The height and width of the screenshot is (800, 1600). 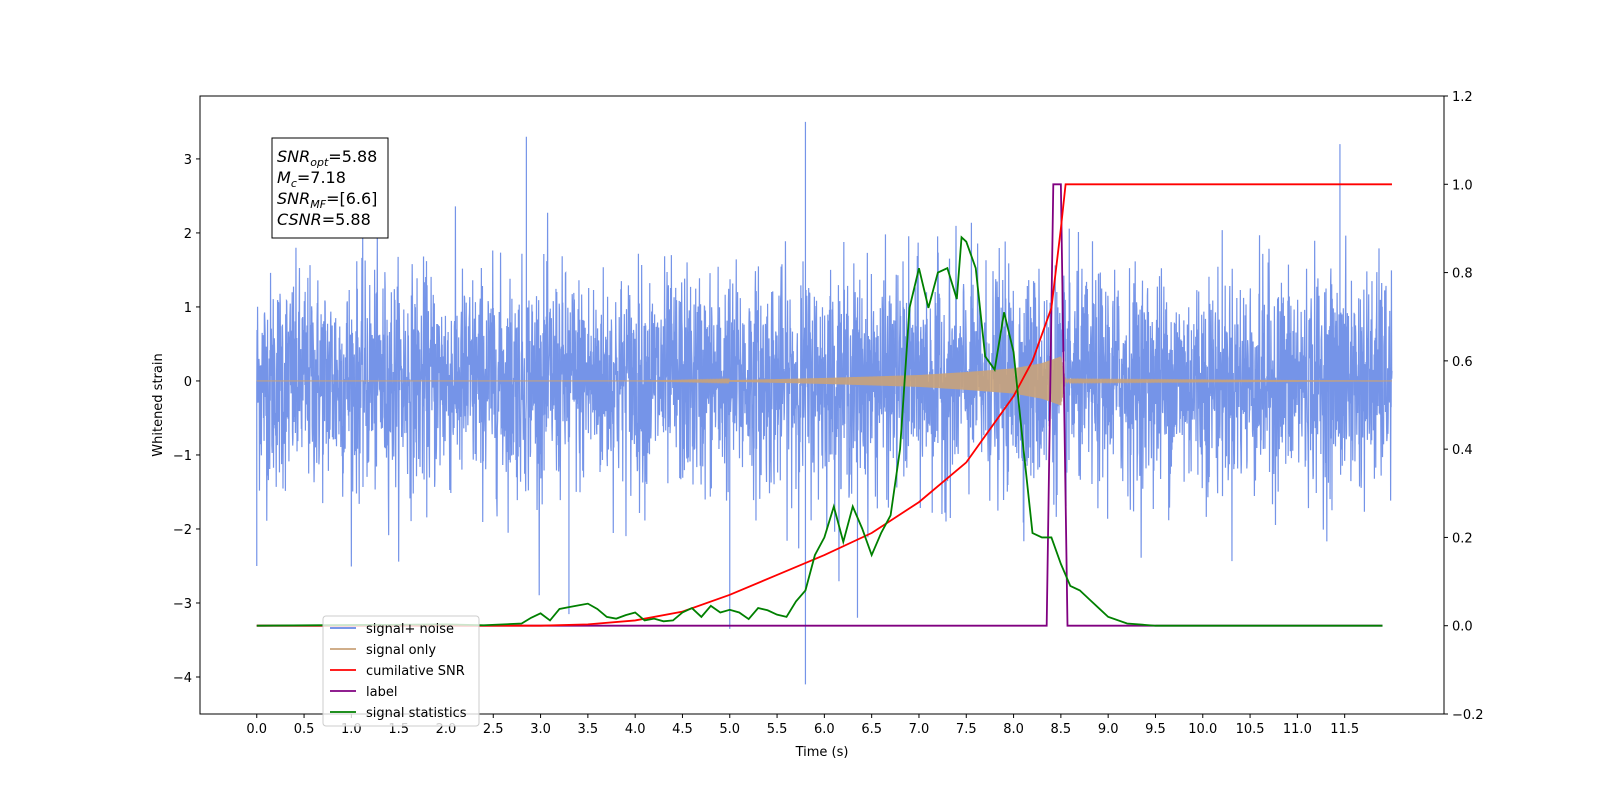 What do you see at coordinates (1013, 729) in the screenshot?
I see `x-tick-label: 8.0` at bounding box center [1013, 729].